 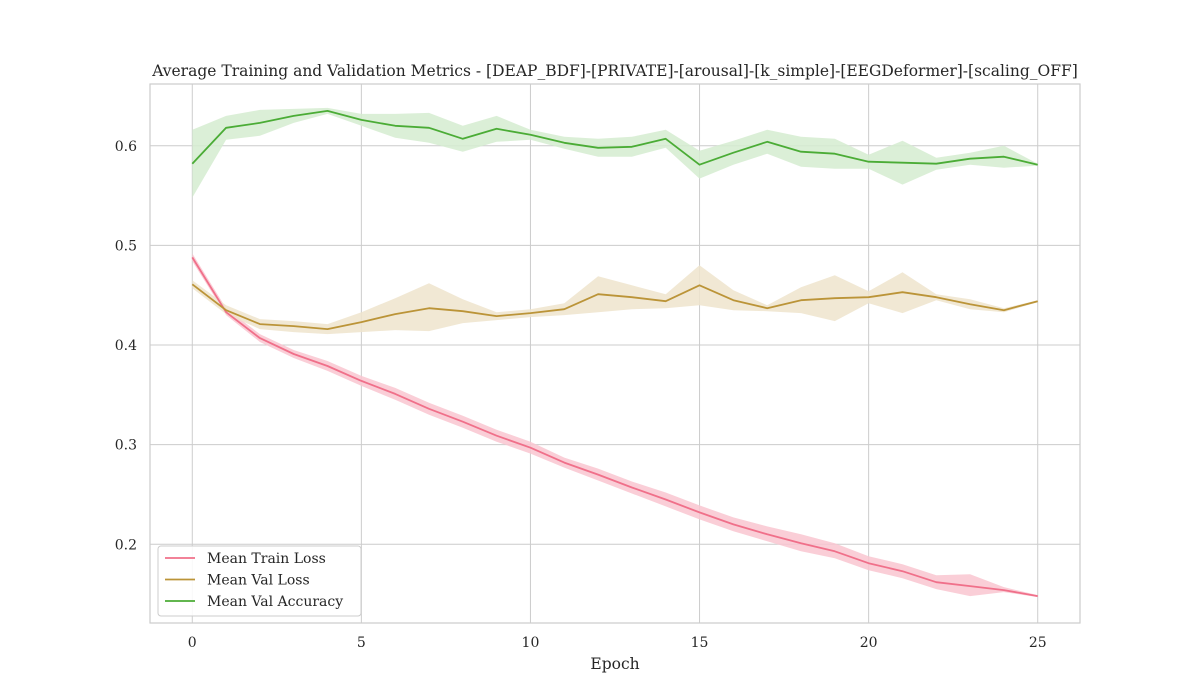 What do you see at coordinates (266, 559) in the screenshot?
I see `legend-label-mean-train-loss: Mean Train Loss` at bounding box center [266, 559].